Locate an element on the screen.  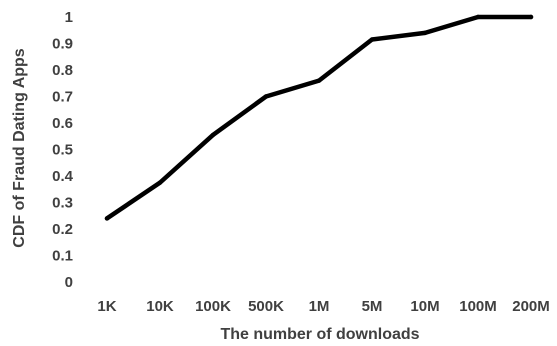
y-tick-label: 0.1 is located at coordinates (62, 256).